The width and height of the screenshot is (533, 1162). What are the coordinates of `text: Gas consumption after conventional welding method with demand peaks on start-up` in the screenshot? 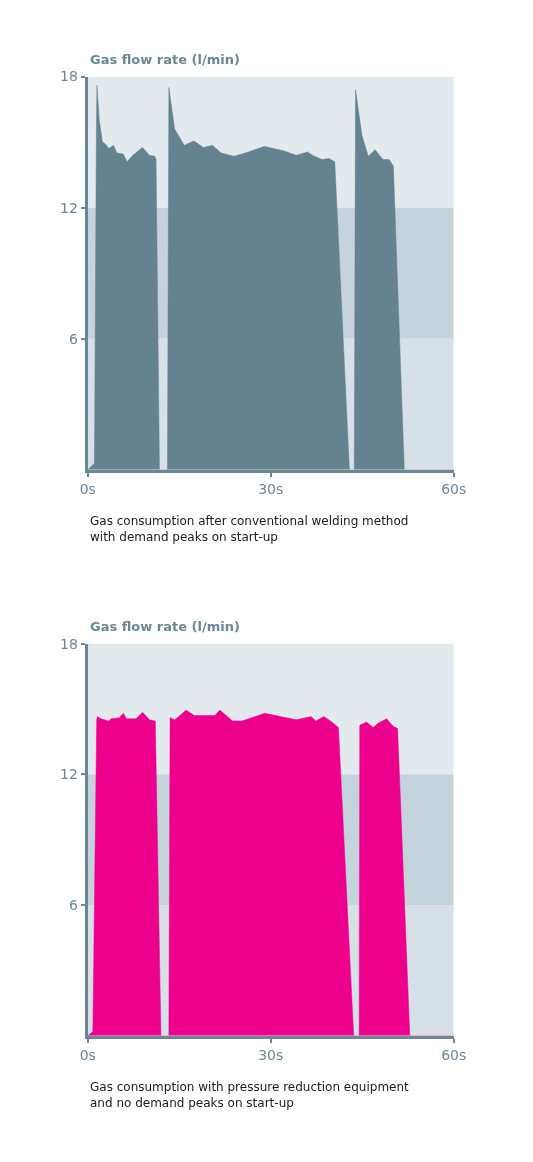 It's located at (249, 529).